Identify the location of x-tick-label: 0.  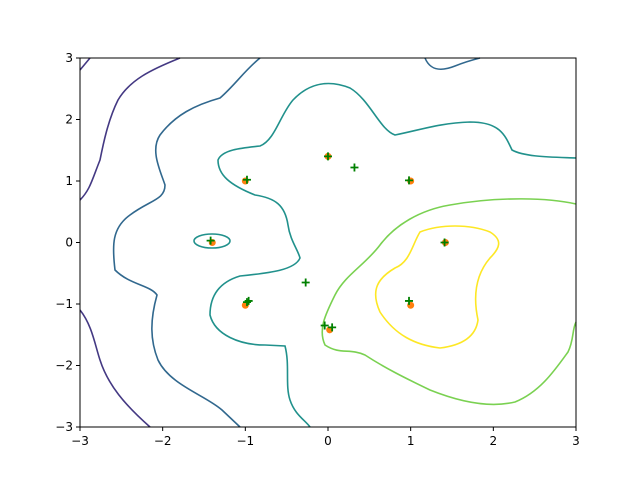
(328, 441).